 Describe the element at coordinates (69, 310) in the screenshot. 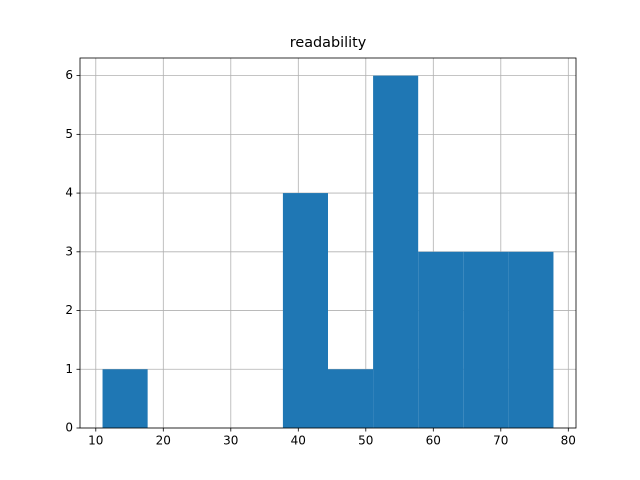

I see `y-tick-label: 2` at that location.